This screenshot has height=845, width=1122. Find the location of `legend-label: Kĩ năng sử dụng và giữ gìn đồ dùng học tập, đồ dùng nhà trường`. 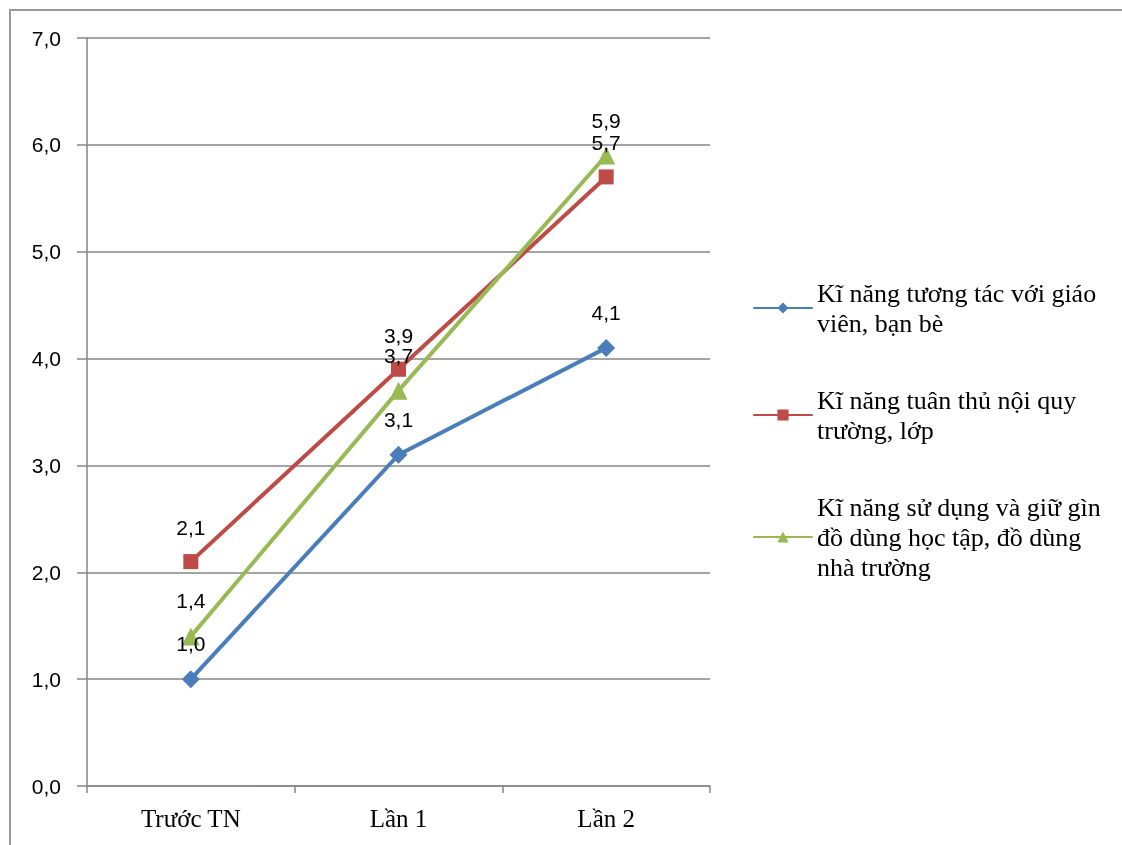

legend-label: Kĩ năng sử dụng và giữ gìn đồ dùng học tập, đồ dùng nhà trường is located at coordinates (959, 537).